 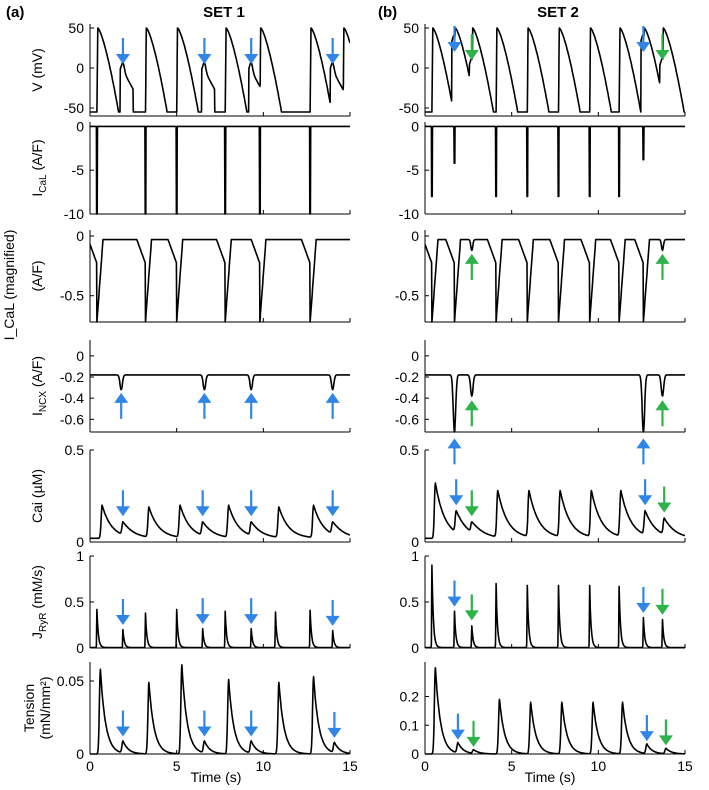 I want to click on subplot-set1-row5: 0 0.5 Cai (µM), so click(x=190, y=496).